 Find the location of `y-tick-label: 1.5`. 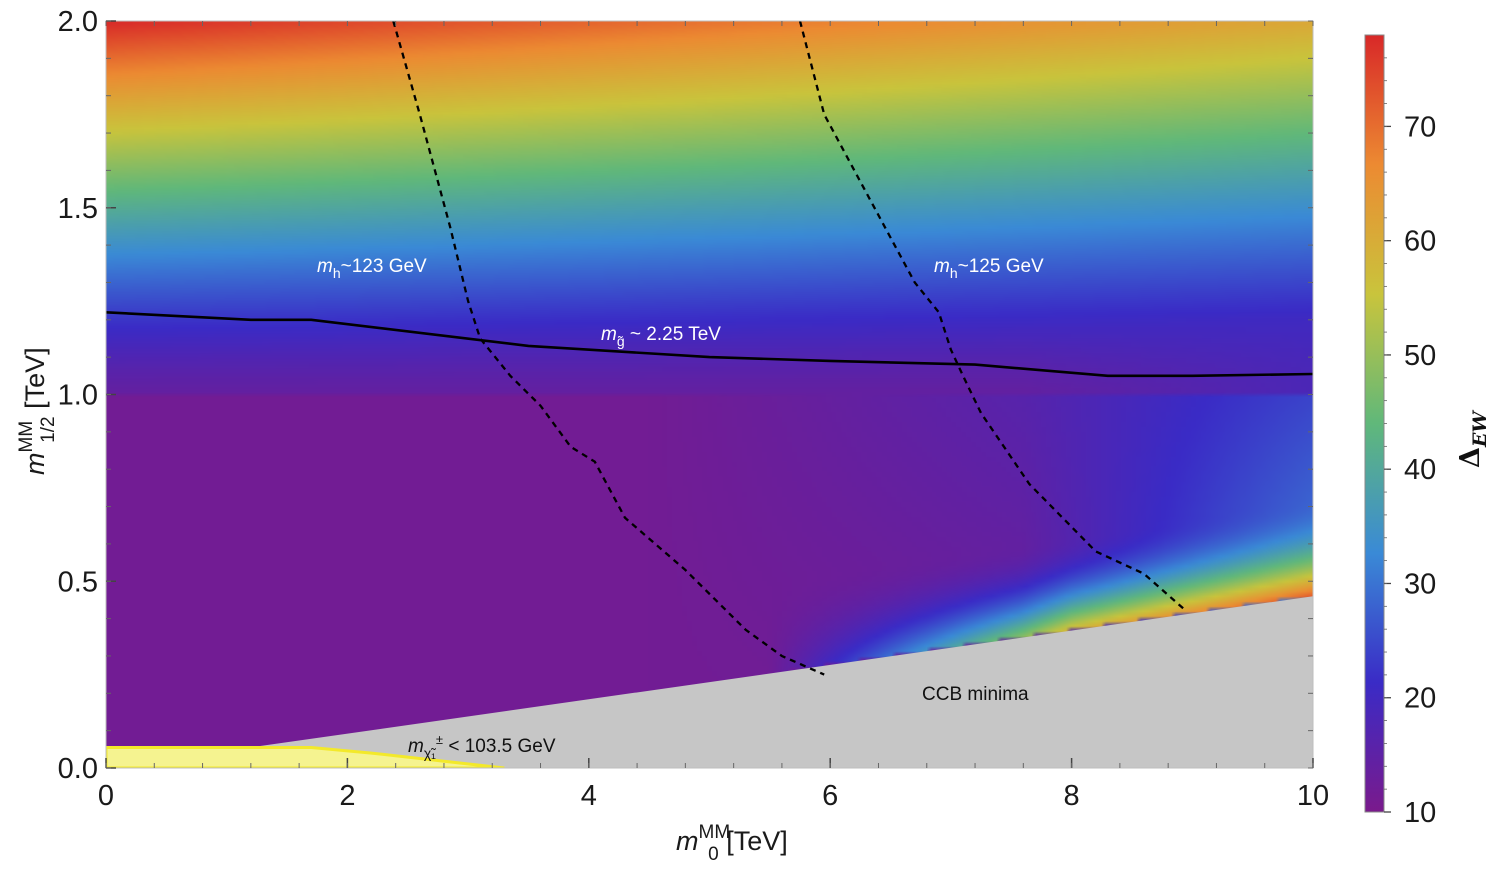

y-tick-label: 1.5 is located at coordinates (78, 209).